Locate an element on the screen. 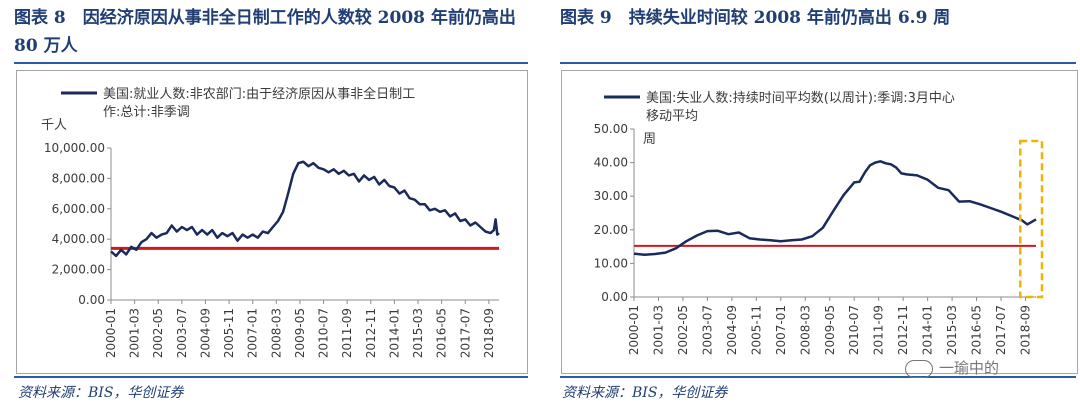 This screenshot has height=417, width=1080. y-tick-label: 40.00 is located at coordinates (611, 163).